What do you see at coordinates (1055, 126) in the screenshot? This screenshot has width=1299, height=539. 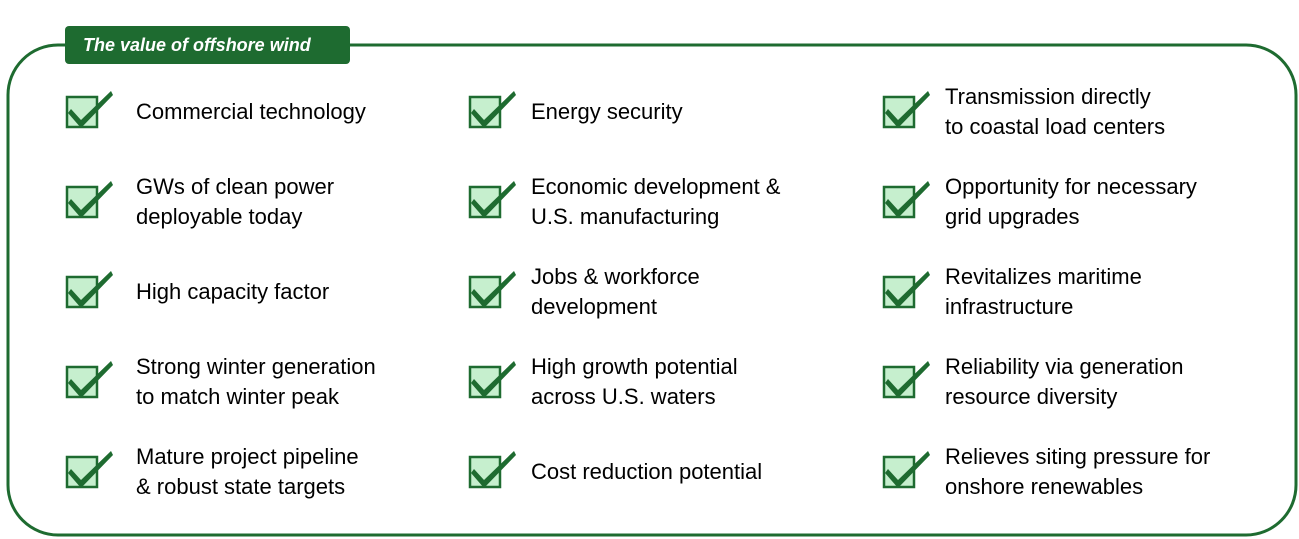 I see `item-text: to coastal load centers` at bounding box center [1055, 126].